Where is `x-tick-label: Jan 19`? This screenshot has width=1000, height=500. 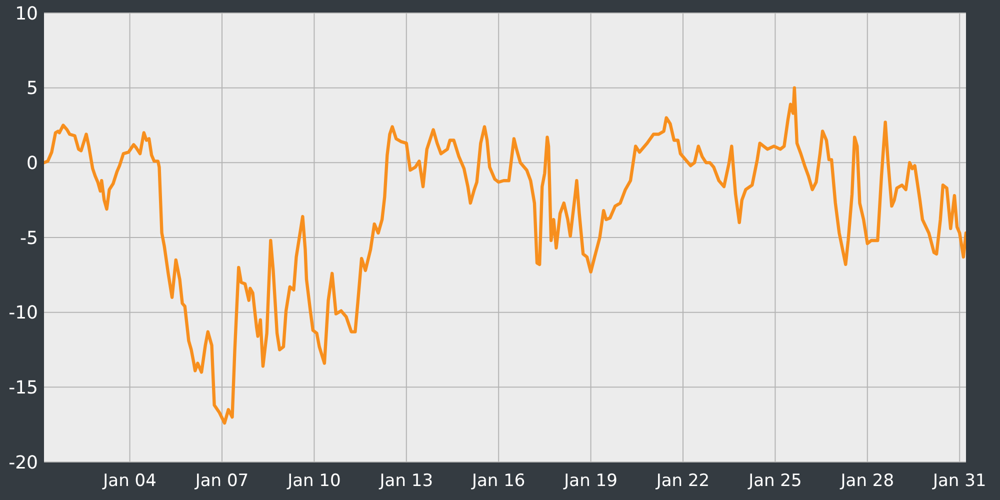
x-tick-label: Jan 19 is located at coordinates (590, 481).